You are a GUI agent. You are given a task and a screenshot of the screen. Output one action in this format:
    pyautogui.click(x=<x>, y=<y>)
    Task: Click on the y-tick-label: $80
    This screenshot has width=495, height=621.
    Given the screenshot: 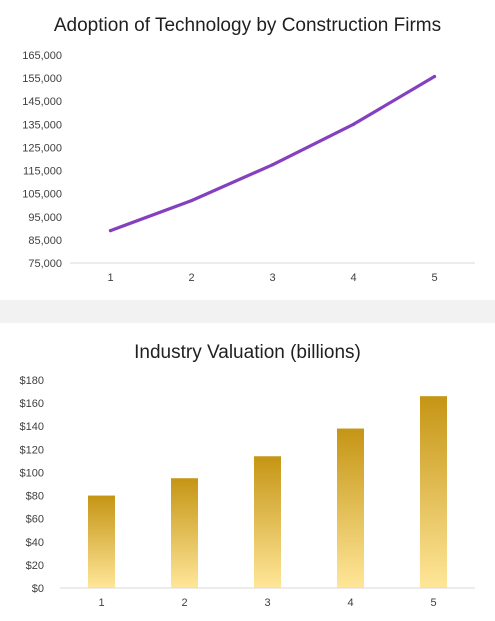 What is the action you would take?
    pyautogui.click(x=35, y=497)
    